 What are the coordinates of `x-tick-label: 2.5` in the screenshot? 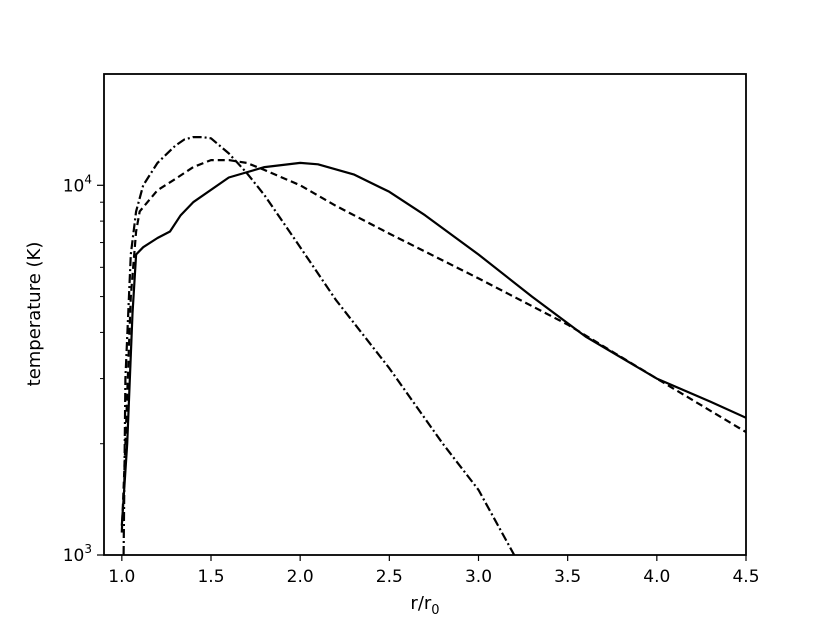 It's located at (389, 577).